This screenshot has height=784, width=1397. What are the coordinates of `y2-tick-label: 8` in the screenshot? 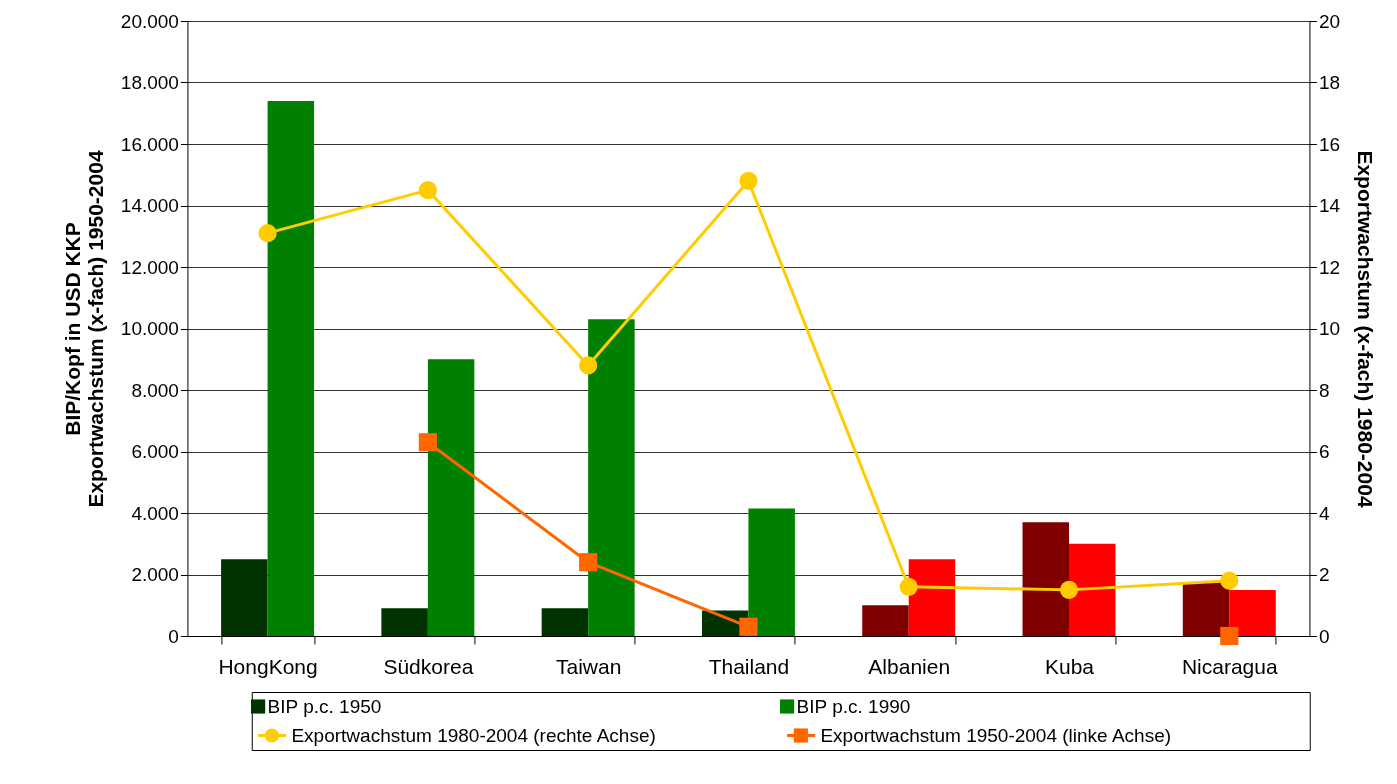 It's located at (1324, 390).